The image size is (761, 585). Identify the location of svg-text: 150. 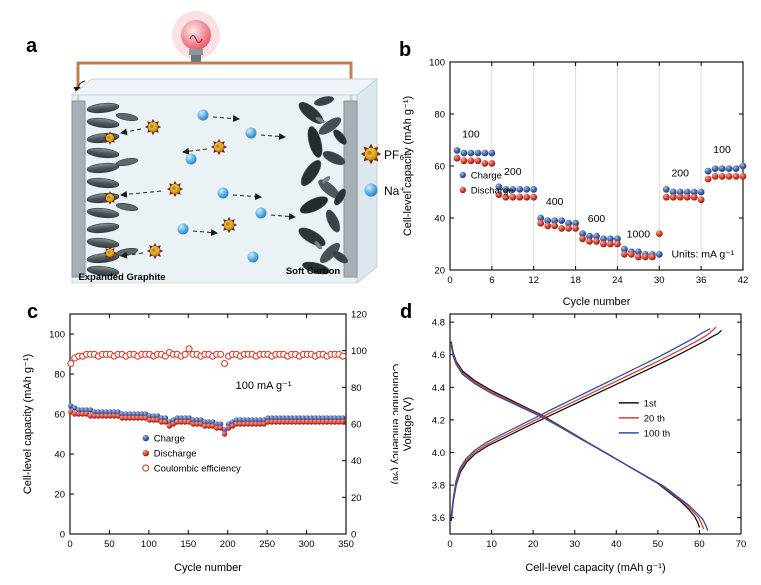
(188, 544).